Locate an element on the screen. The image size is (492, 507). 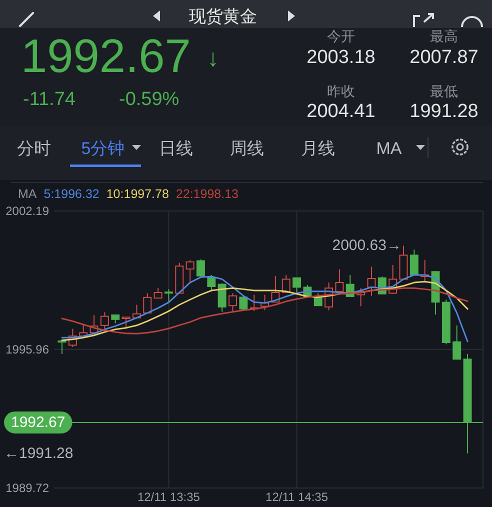
y-tick-label: 1989.72 is located at coordinates (28, 488).